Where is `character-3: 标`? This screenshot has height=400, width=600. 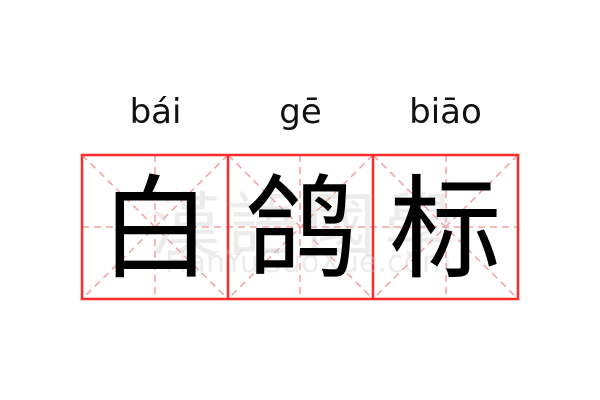 character-3: 标 is located at coordinates (445, 230).